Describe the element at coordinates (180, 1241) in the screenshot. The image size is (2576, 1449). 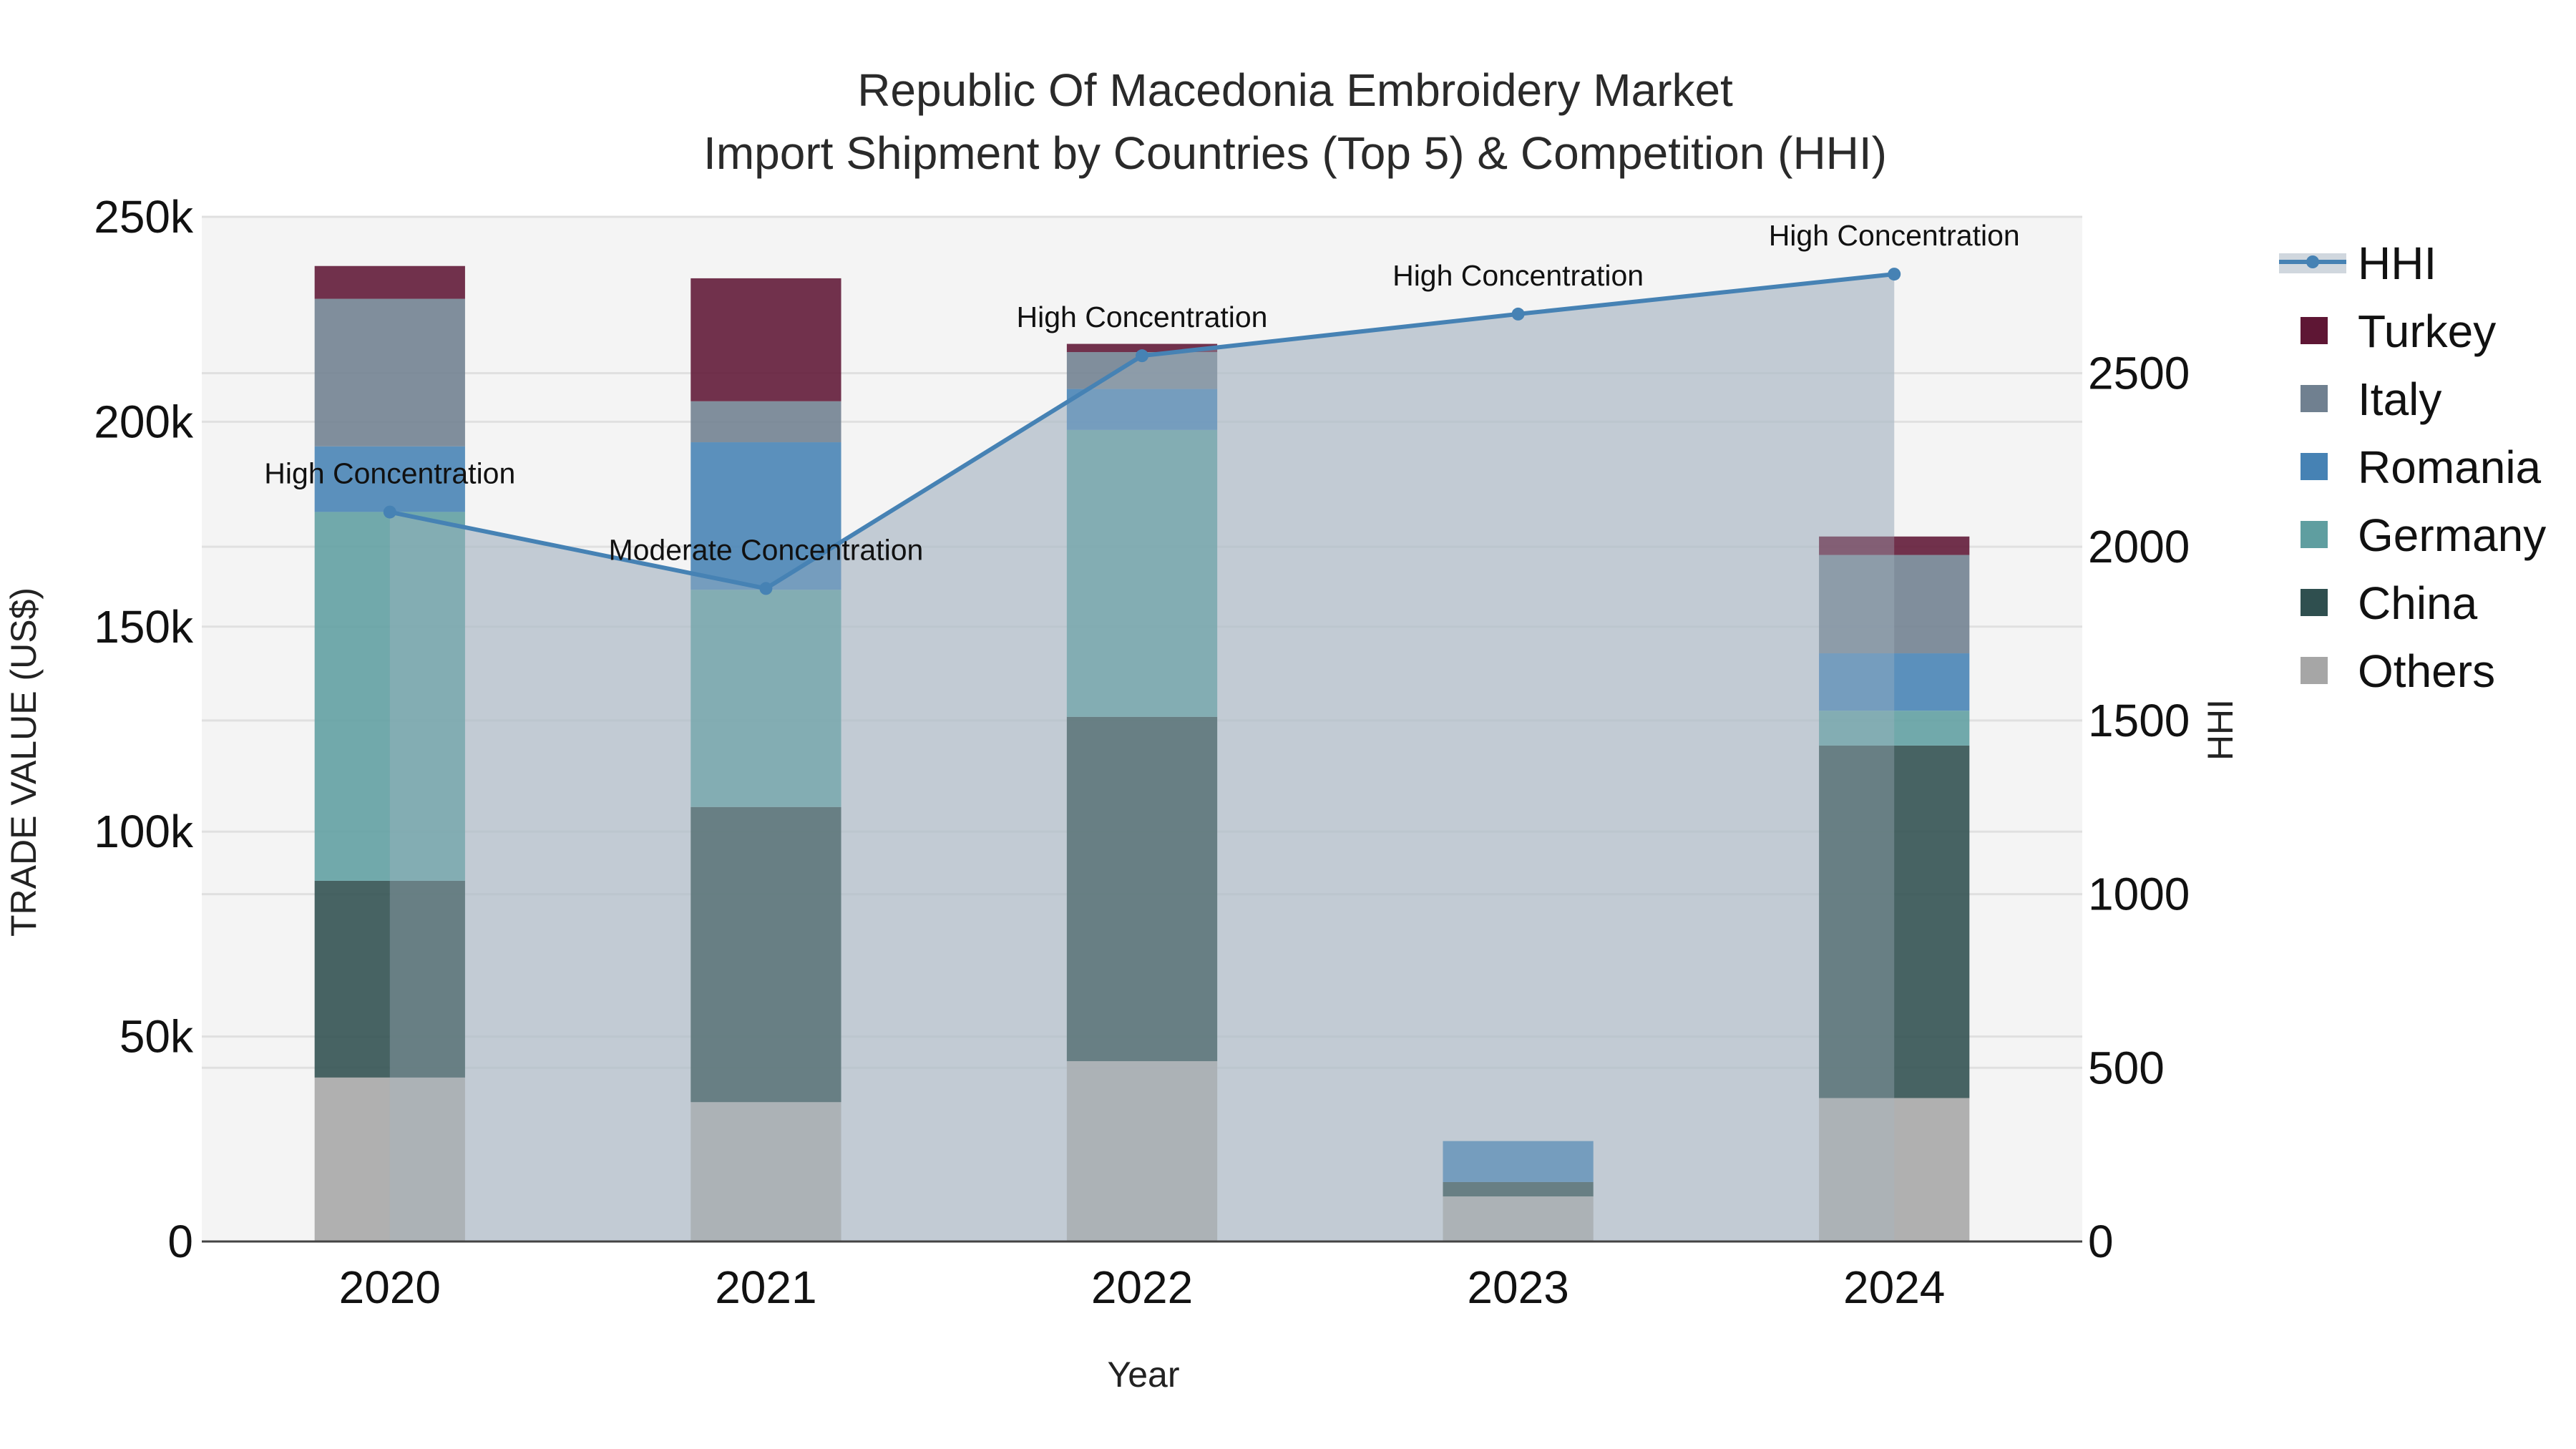
I see `y-tick-label: 0` at that location.